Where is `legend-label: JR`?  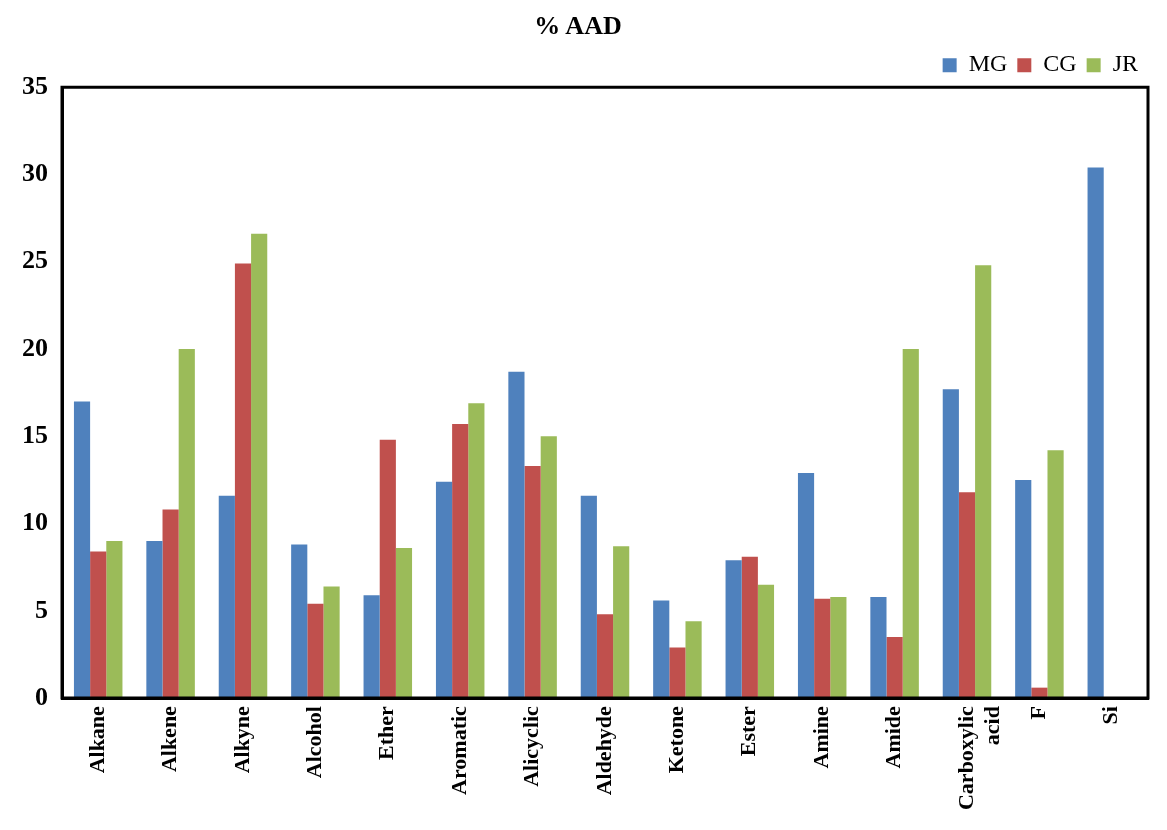
legend-label: JR is located at coordinates (1125, 63).